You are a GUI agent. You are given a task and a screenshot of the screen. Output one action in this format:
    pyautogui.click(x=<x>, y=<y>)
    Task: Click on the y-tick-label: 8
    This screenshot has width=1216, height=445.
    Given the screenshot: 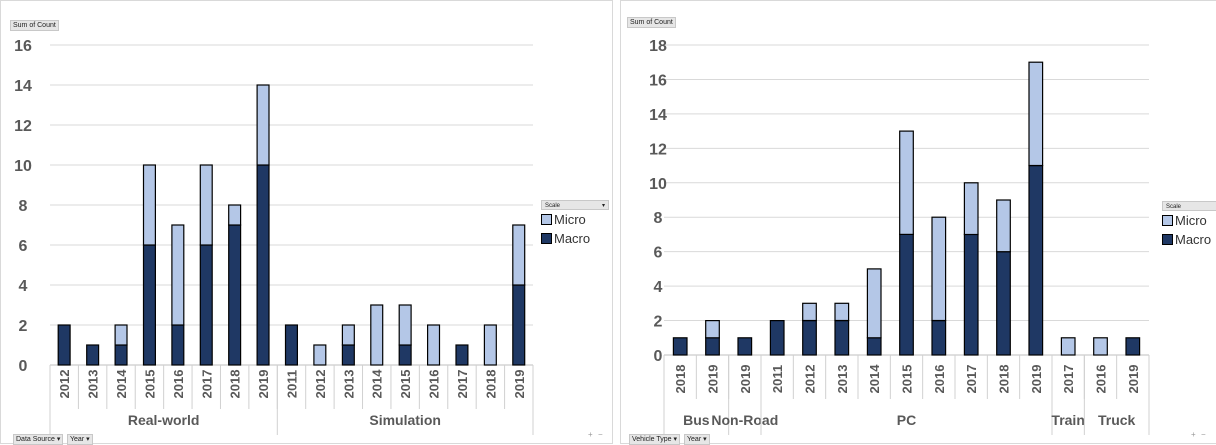 What is the action you would take?
    pyautogui.click(x=23, y=206)
    